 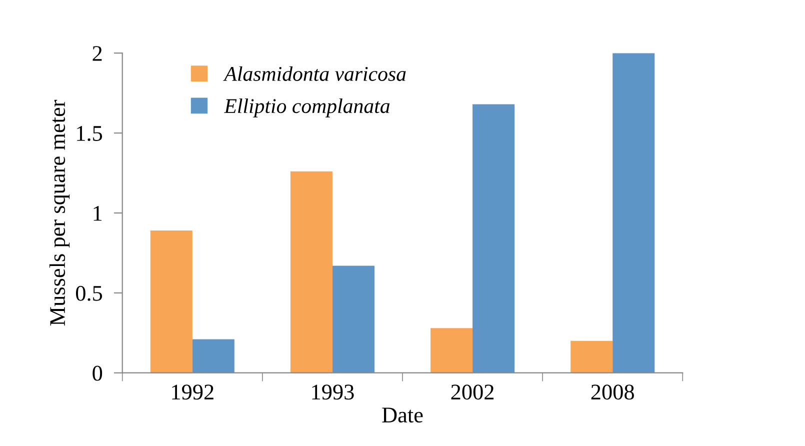 What do you see at coordinates (314, 73) in the screenshot?
I see `legend-label: Alasmidonta varicosa` at bounding box center [314, 73].